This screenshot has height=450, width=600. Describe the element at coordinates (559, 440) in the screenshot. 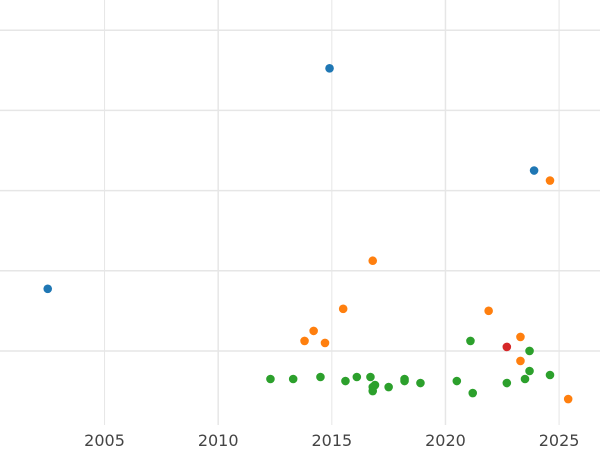

I see `x-tick-label: 2025` at that location.